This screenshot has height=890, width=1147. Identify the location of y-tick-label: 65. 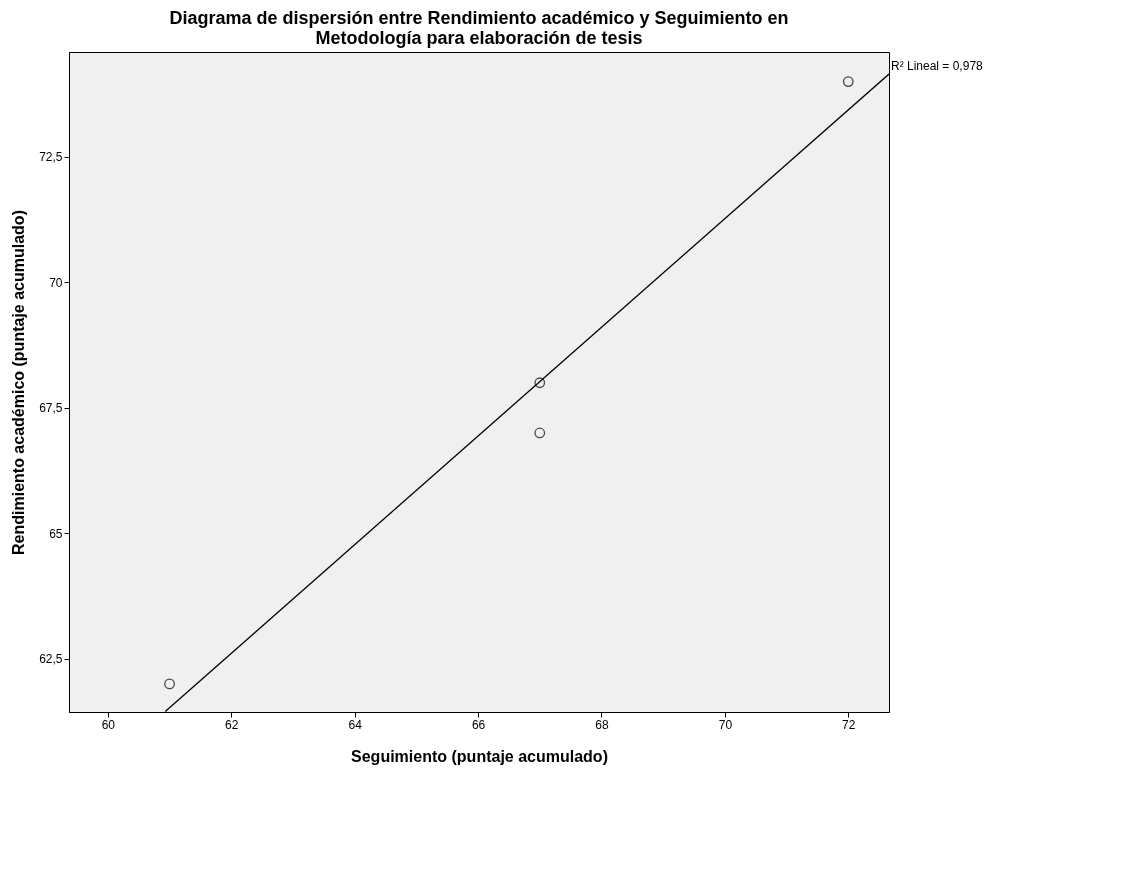
(56, 533).